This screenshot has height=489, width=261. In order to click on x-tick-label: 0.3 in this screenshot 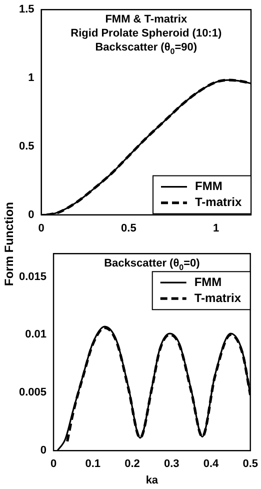, I will do `click(172, 464)`.